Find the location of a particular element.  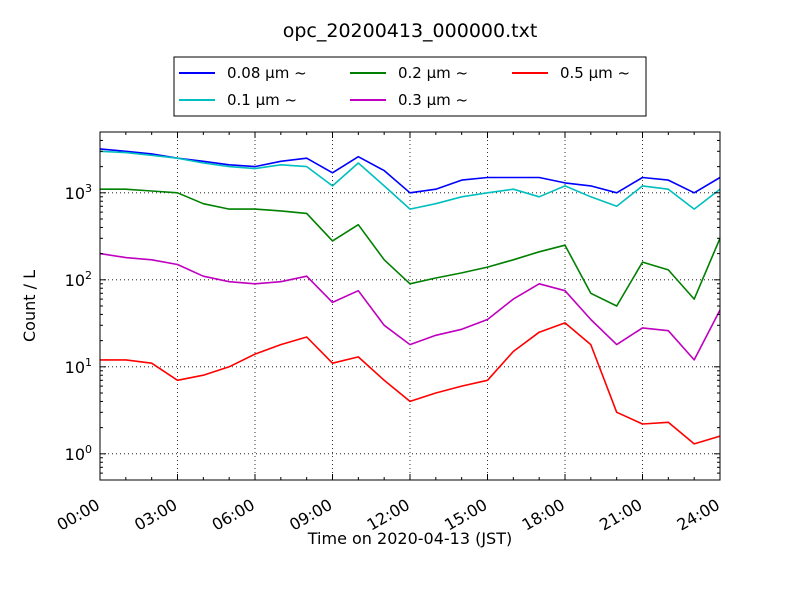

y-tick-label: 10² is located at coordinates (78, 279).